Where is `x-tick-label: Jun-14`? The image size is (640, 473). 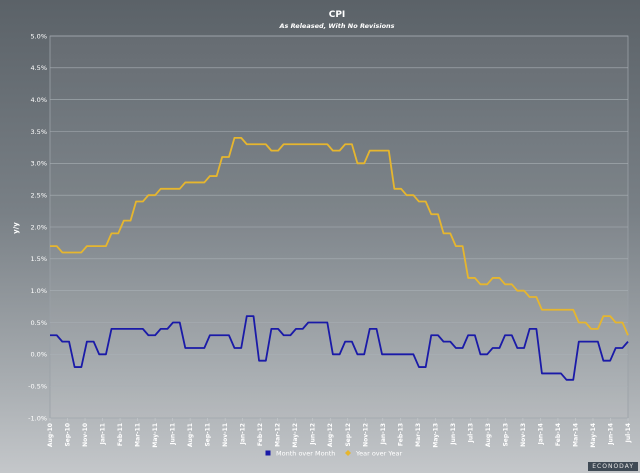
x-tick-label: Jun-14 is located at coordinates (610, 434).